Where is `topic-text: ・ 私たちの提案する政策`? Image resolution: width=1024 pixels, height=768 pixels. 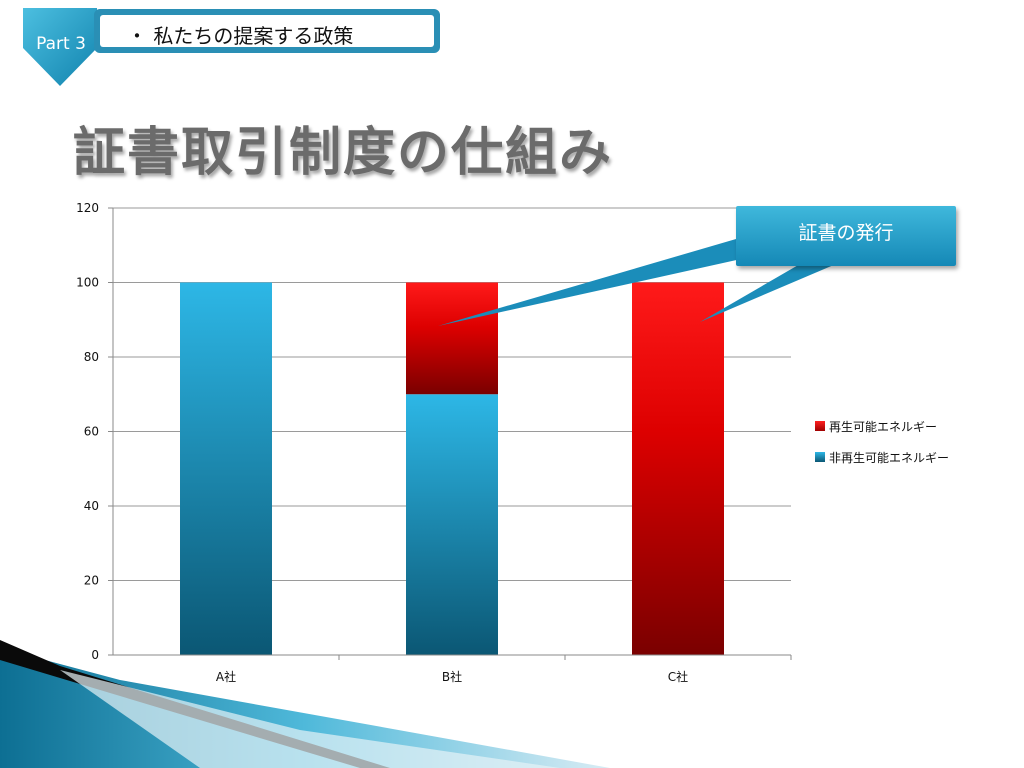 topic-text: ・ 私たちの提案する政策 is located at coordinates (240, 36).